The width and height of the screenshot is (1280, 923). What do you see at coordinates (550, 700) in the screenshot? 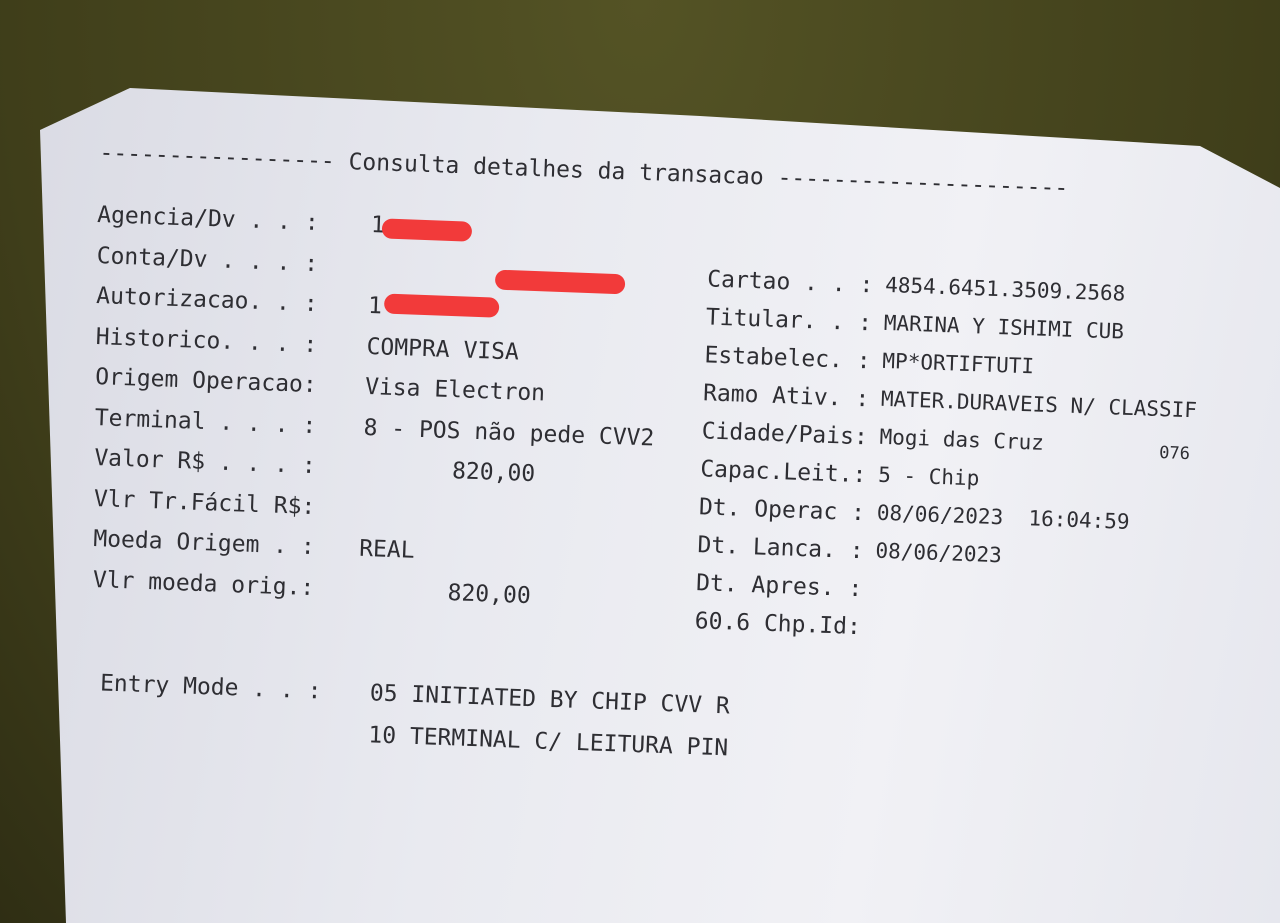
I see `entry-mode-line1: 05 INITIATED BY CHIP CVV R` at bounding box center [550, 700].